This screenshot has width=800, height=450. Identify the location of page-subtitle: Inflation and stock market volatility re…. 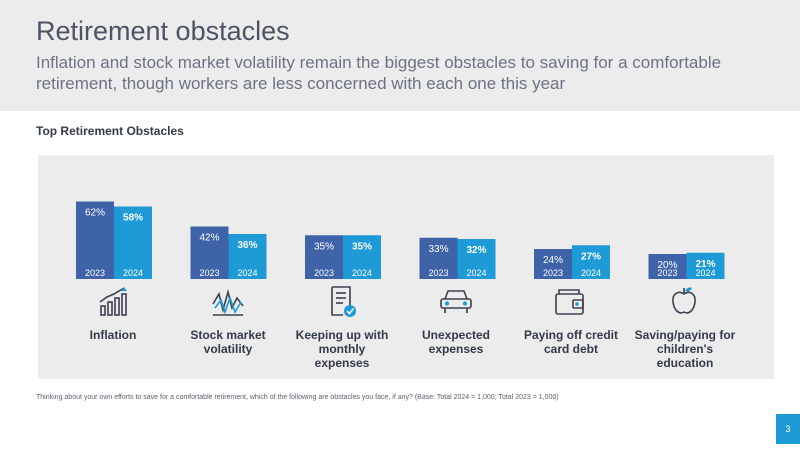
(379, 73).